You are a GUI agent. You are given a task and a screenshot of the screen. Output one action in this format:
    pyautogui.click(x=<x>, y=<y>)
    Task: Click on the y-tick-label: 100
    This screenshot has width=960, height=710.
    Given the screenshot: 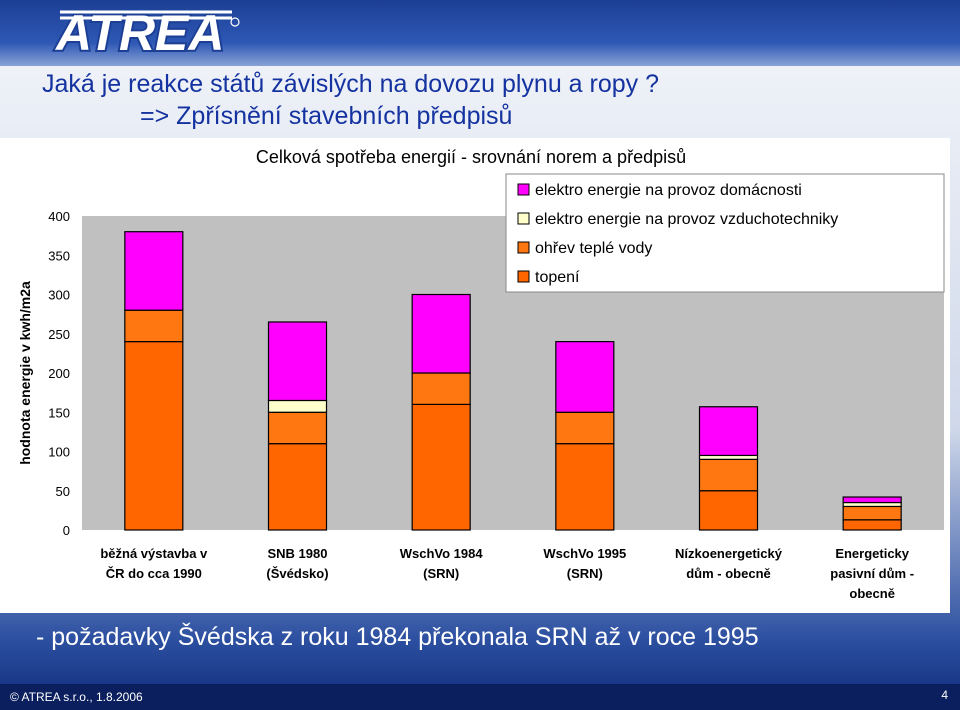 What is the action you would take?
    pyautogui.click(x=59, y=452)
    